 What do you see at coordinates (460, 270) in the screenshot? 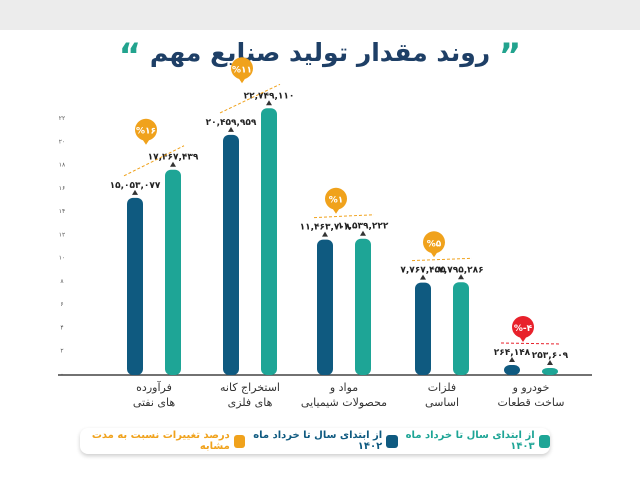
I see `data-label: ۷,۷۹۵,۲۸۶` at bounding box center [460, 270].